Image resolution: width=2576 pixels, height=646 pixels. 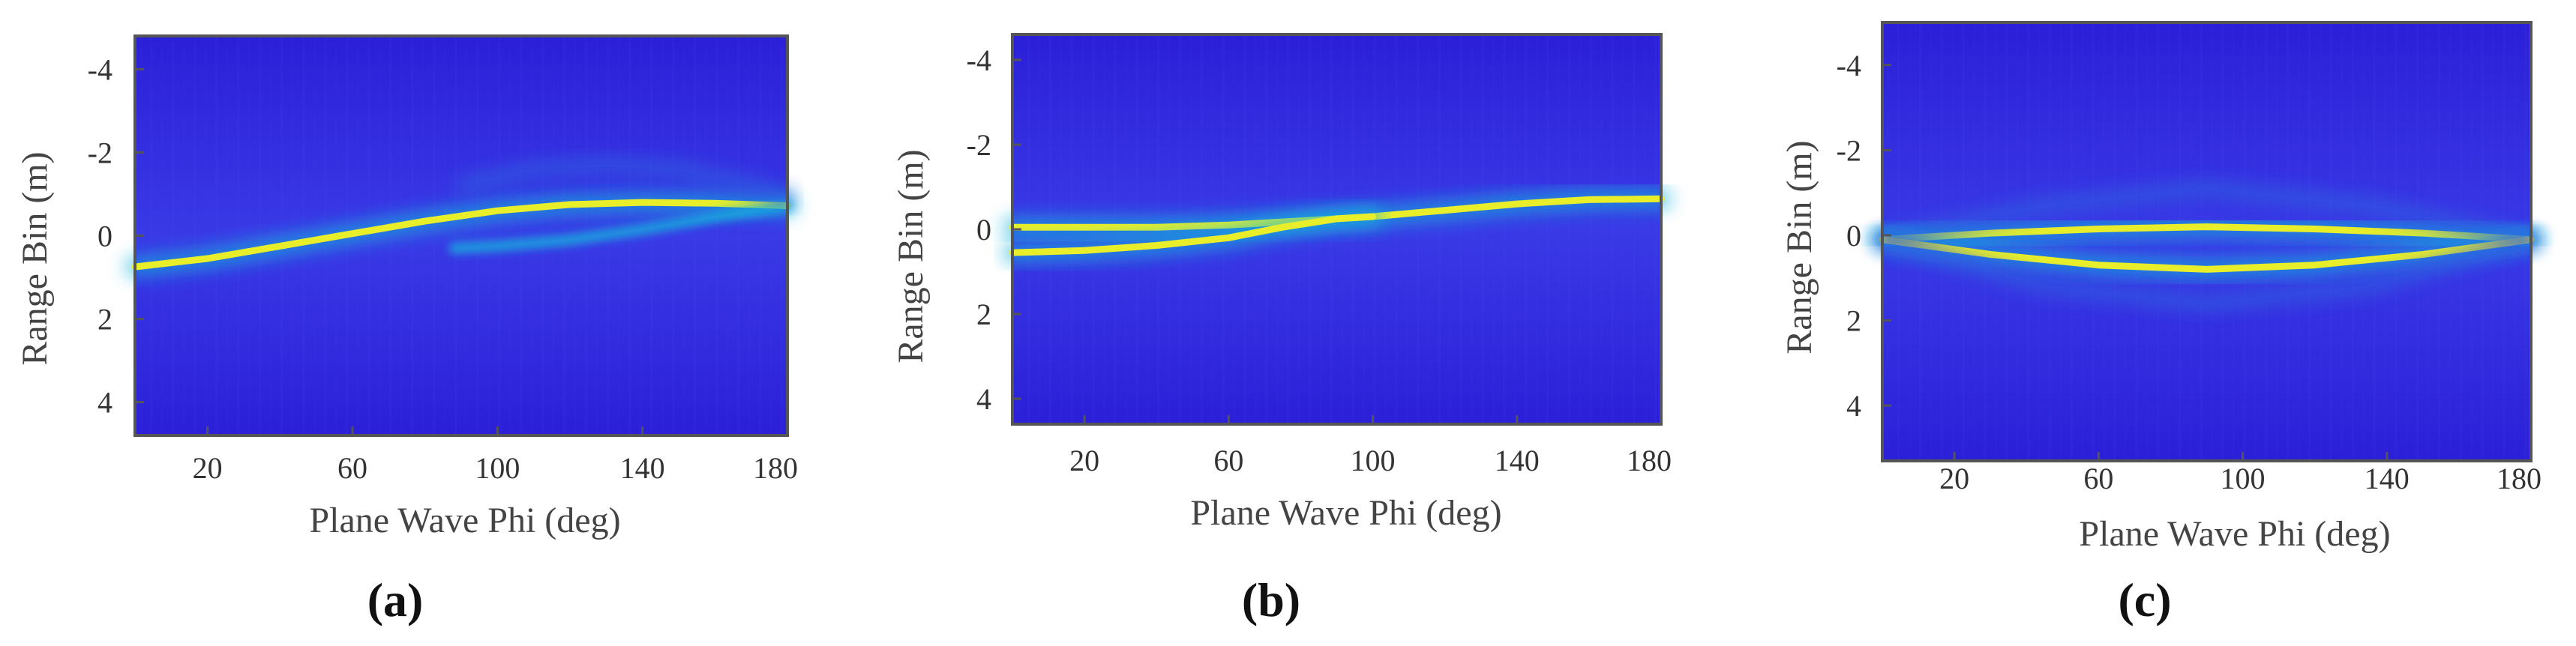 I want to click on panel-label: (a), so click(x=396, y=600).